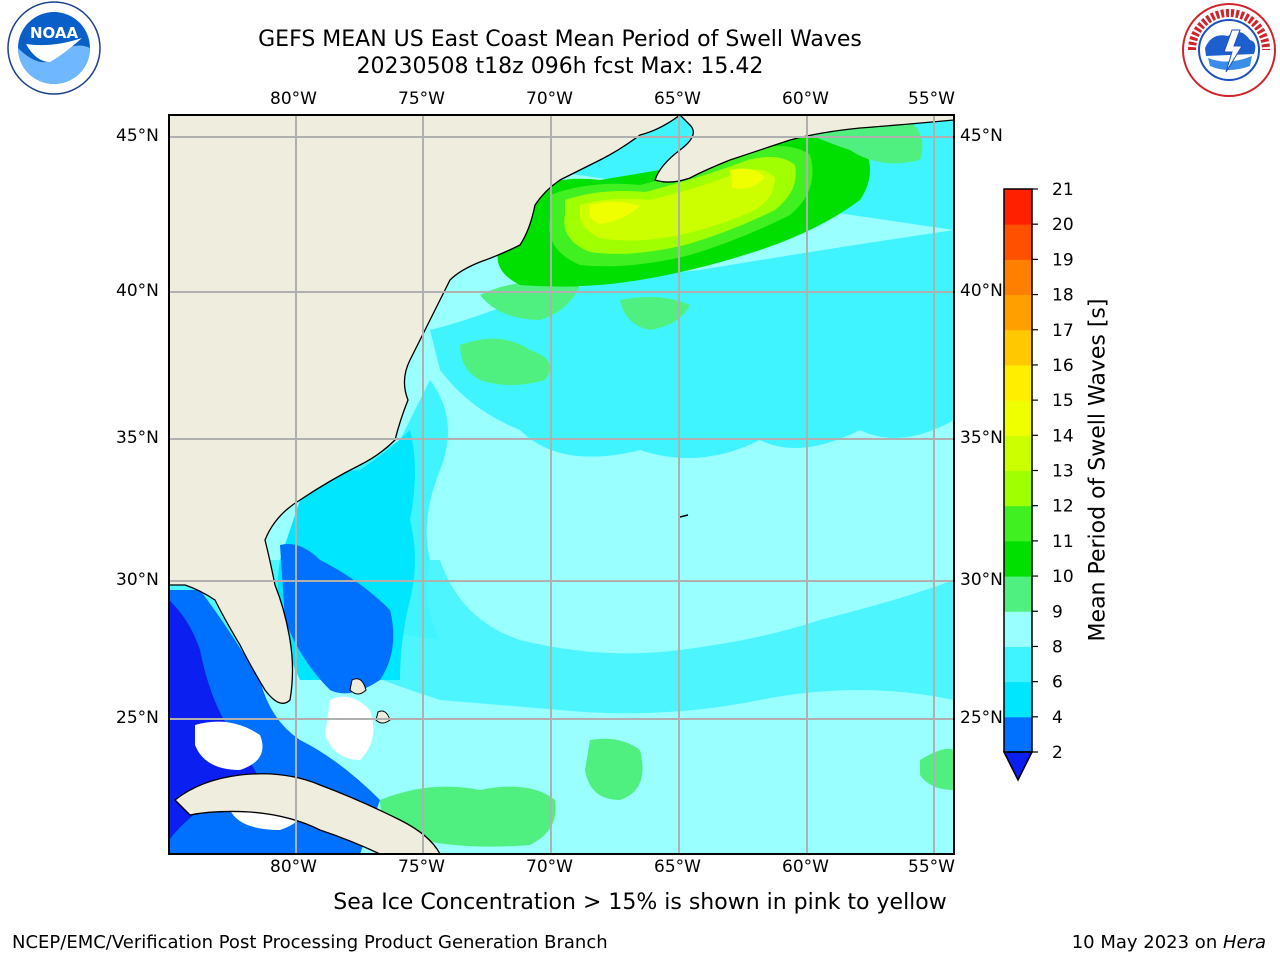 The width and height of the screenshot is (1280, 960). Describe the element at coordinates (1063, 331) in the screenshot. I see `colorbar-tick-label: 17` at that location.